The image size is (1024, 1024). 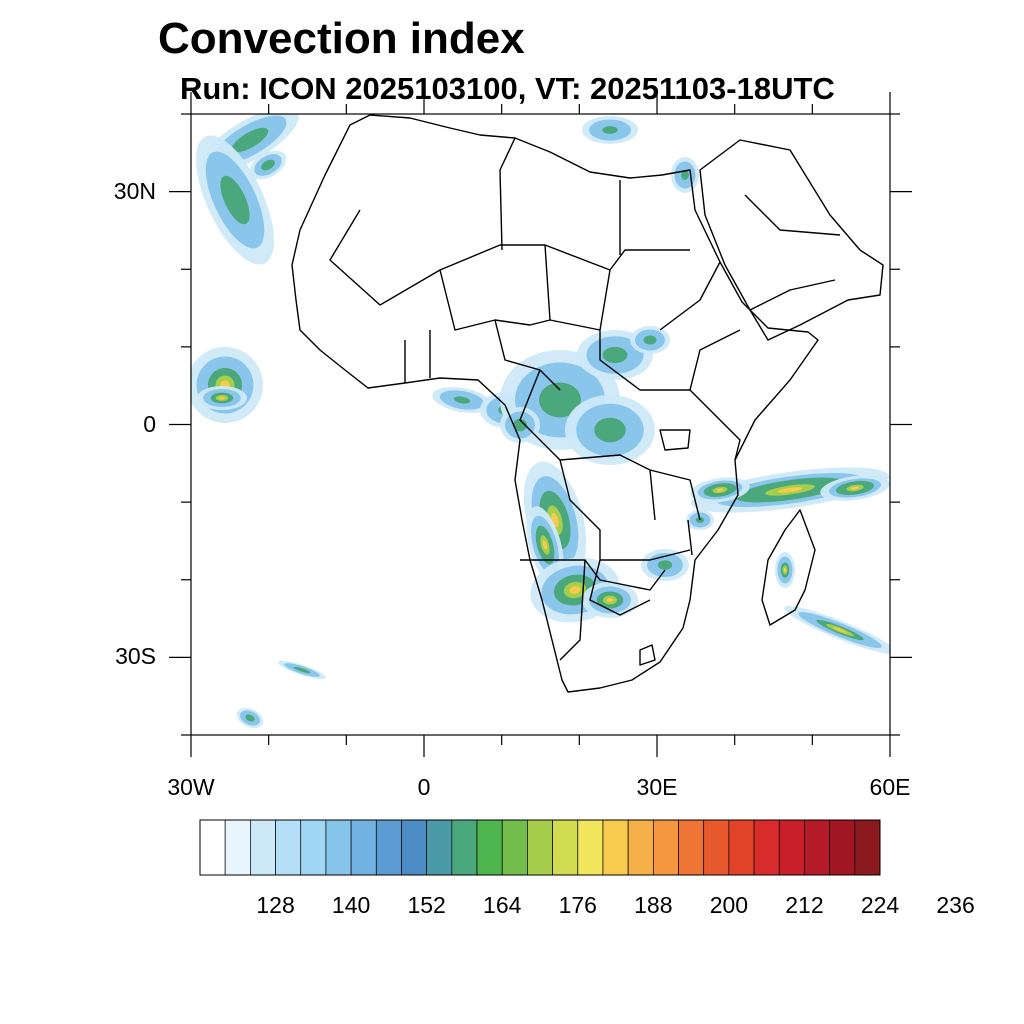 What do you see at coordinates (424, 787) in the screenshot?
I see `lon-label: 0` at bounding box center [424, 787].